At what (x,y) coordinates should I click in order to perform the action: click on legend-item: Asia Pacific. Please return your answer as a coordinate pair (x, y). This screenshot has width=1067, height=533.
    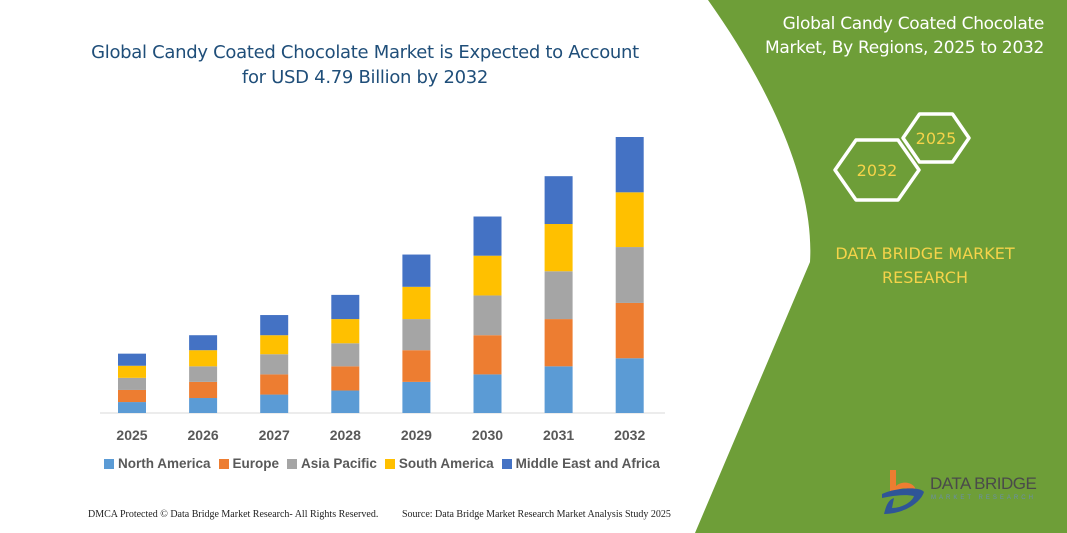
    Looking at the image, I should click on (332, 463).